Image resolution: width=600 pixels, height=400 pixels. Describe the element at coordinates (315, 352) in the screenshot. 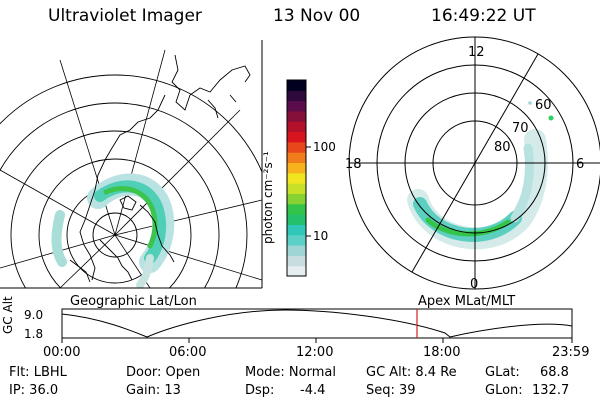

I see `time-tick-1200: 12:00` at that location.